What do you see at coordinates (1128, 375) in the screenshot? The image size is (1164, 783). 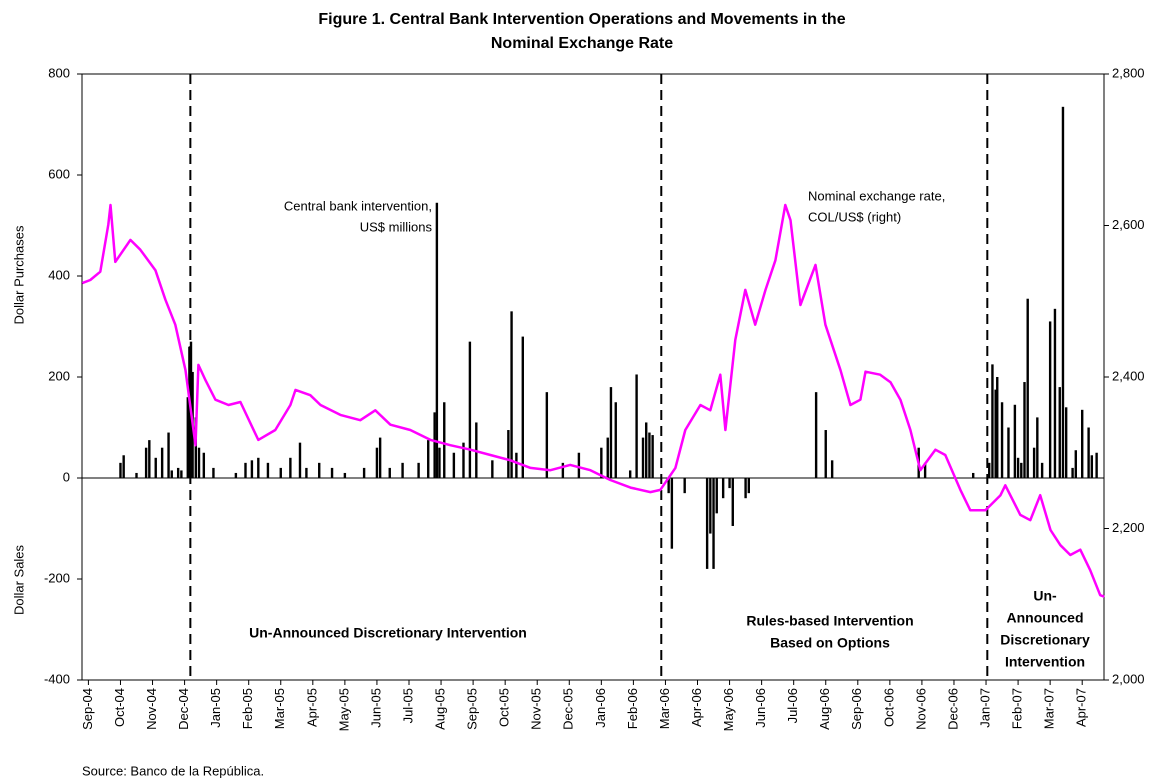 I see `y2-tick-label: 2,400` at bounding box center [1128, 375].